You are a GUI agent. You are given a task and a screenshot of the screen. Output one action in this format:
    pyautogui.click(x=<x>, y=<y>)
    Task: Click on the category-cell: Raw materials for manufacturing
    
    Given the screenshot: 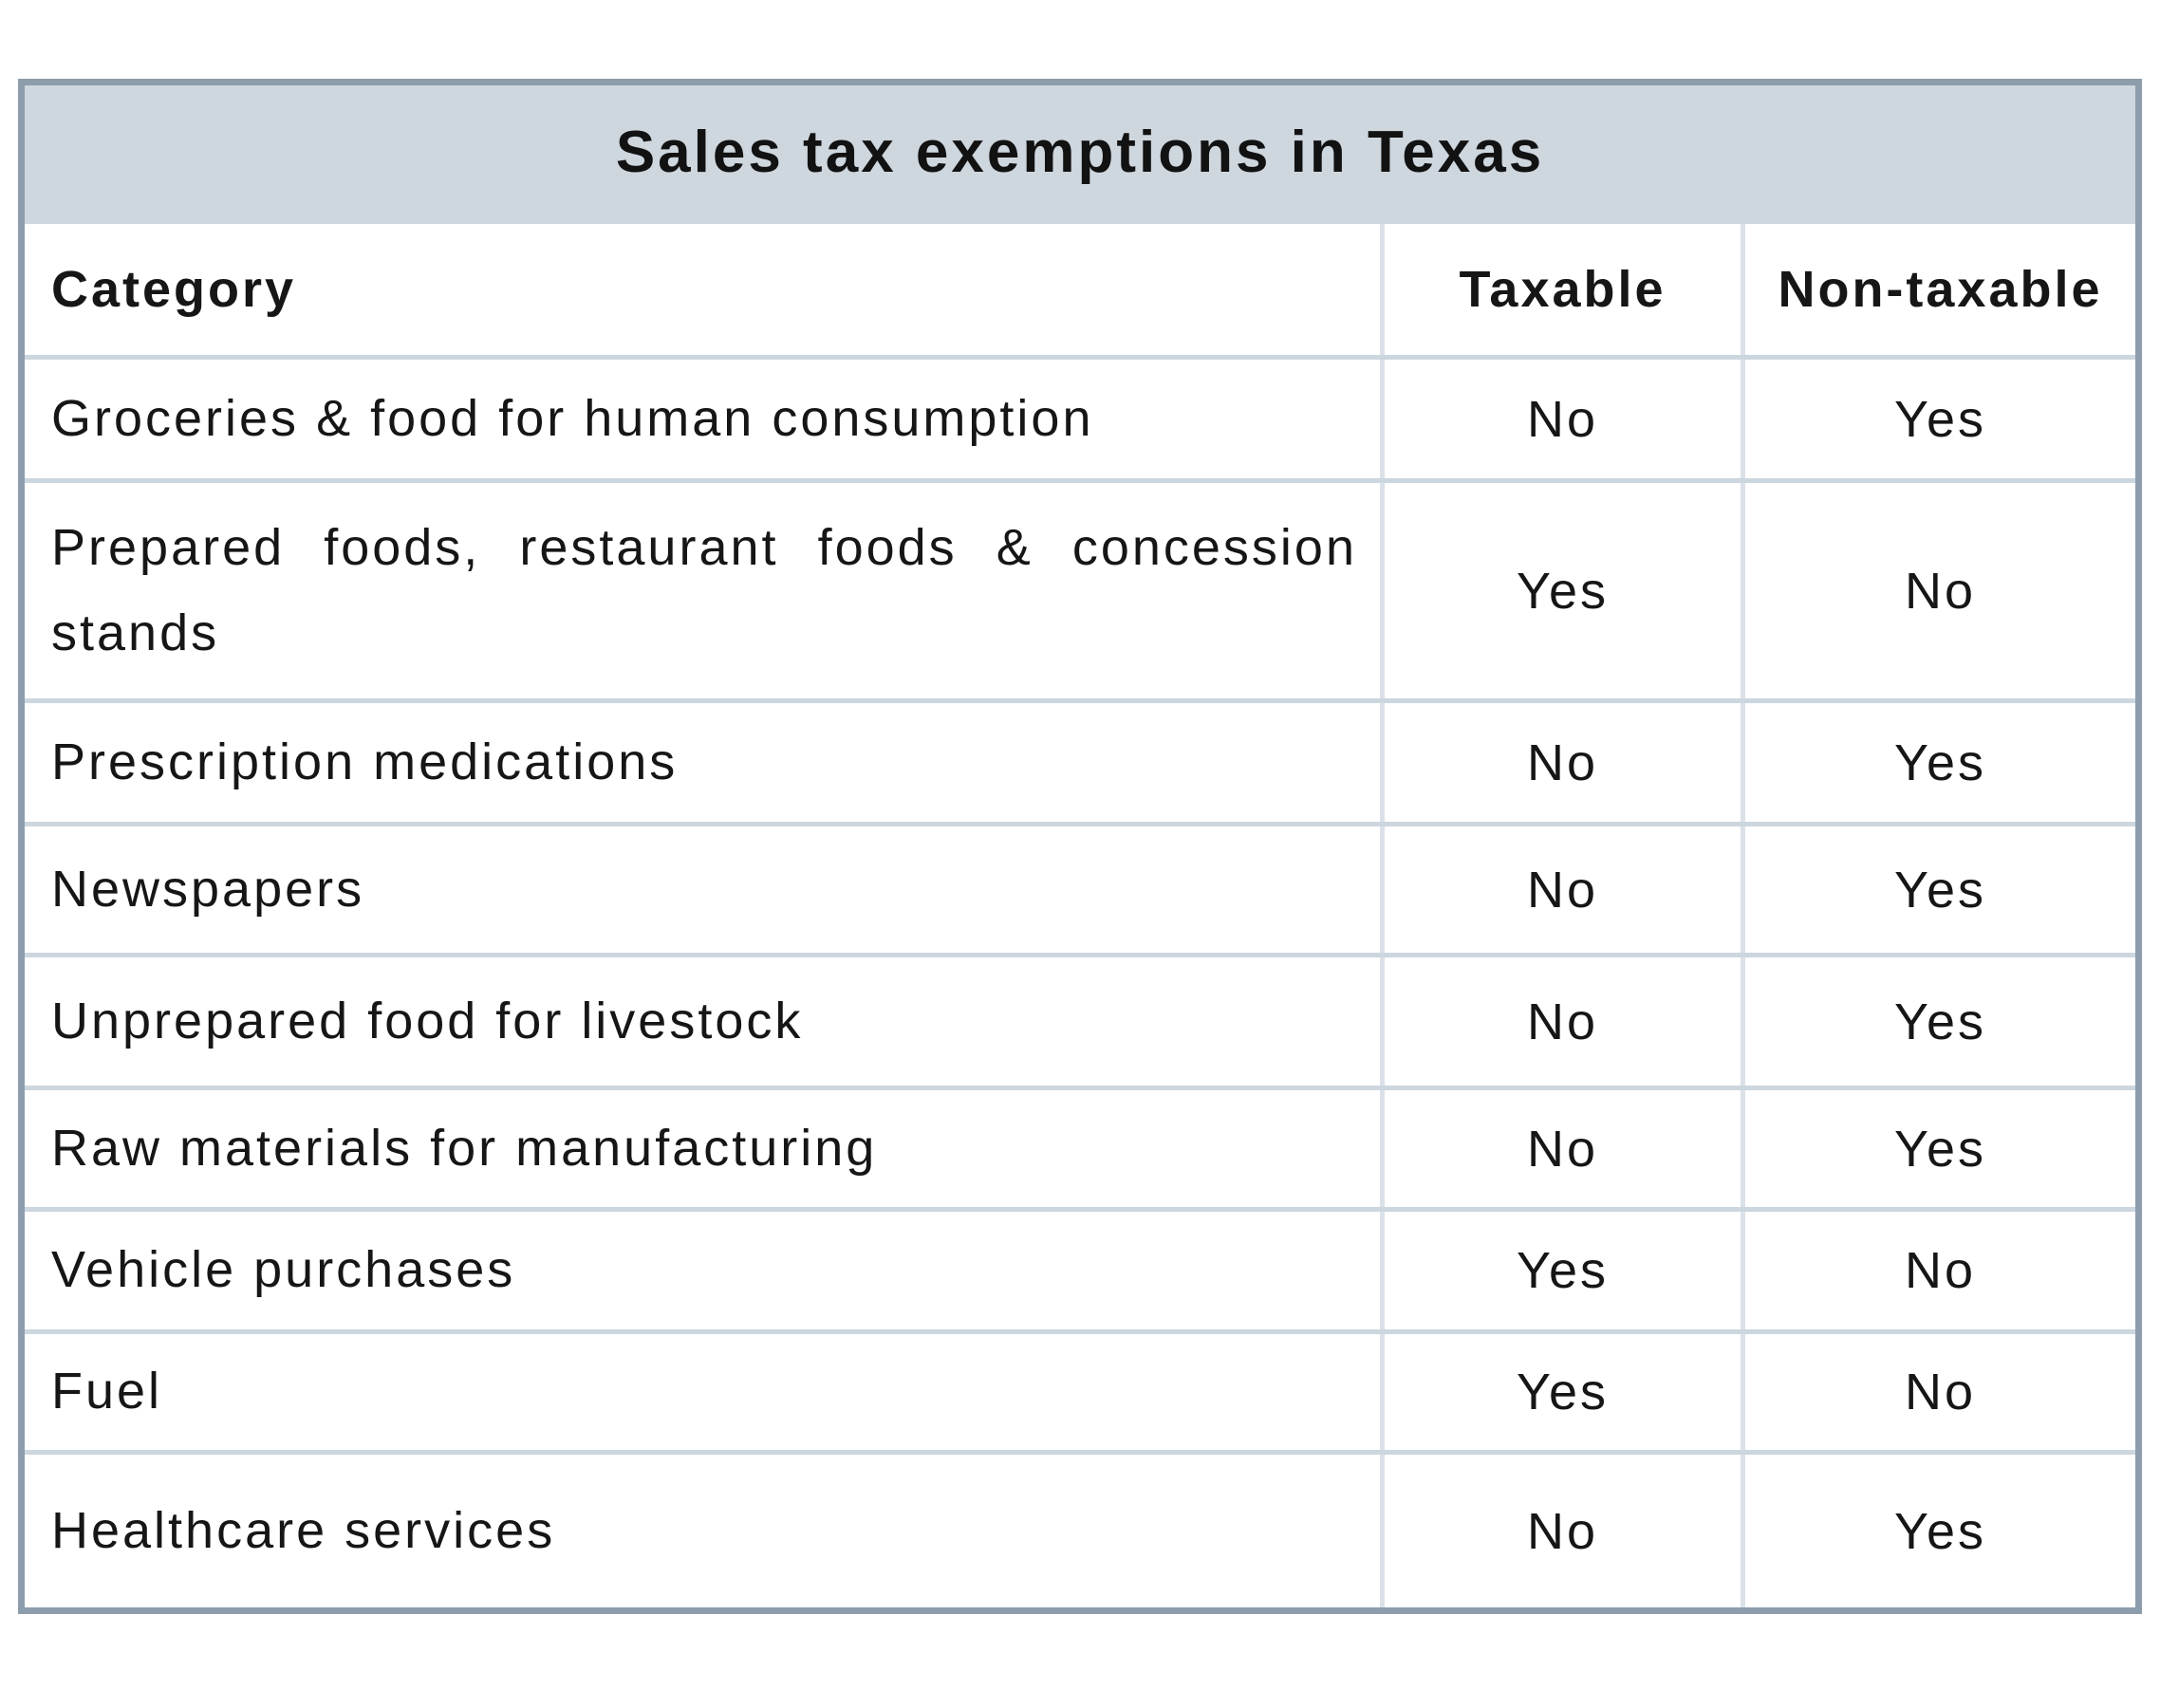 What is the action you would take?
    pyautogui.click(x=702, y=1149)
    